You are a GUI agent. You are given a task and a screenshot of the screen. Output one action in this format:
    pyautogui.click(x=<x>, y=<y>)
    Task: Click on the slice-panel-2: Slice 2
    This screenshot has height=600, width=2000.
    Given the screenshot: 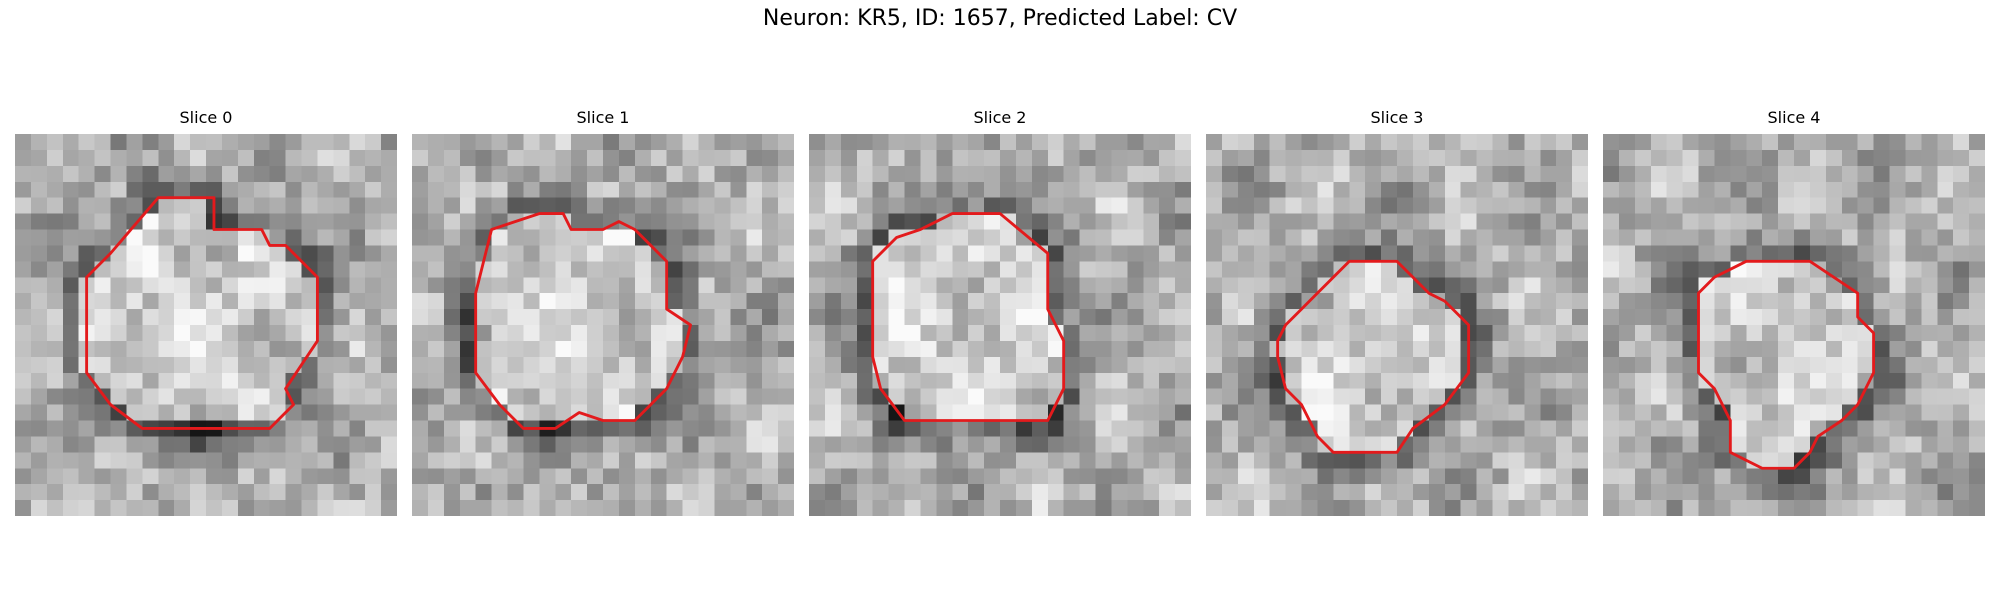 What is the action you would take?
    pyautogui.click(x=1000, y=313)
    